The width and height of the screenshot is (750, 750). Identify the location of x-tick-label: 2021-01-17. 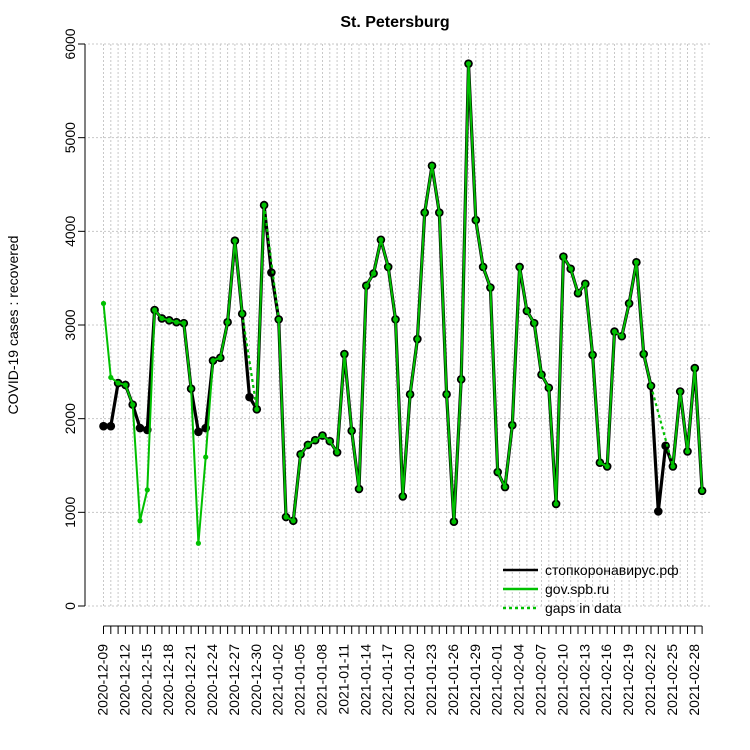
(387, 680).